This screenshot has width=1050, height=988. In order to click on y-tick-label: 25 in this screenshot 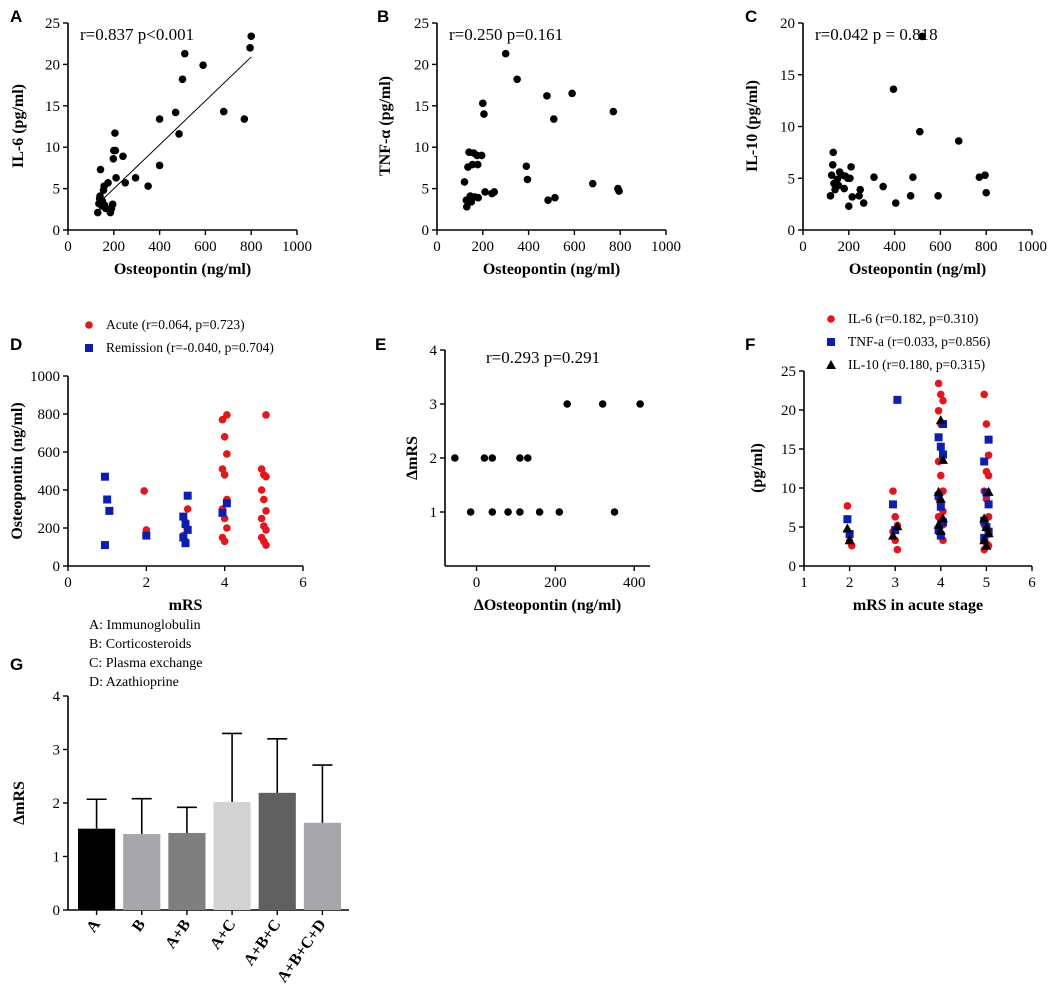, I will do `click(421, 24)`.